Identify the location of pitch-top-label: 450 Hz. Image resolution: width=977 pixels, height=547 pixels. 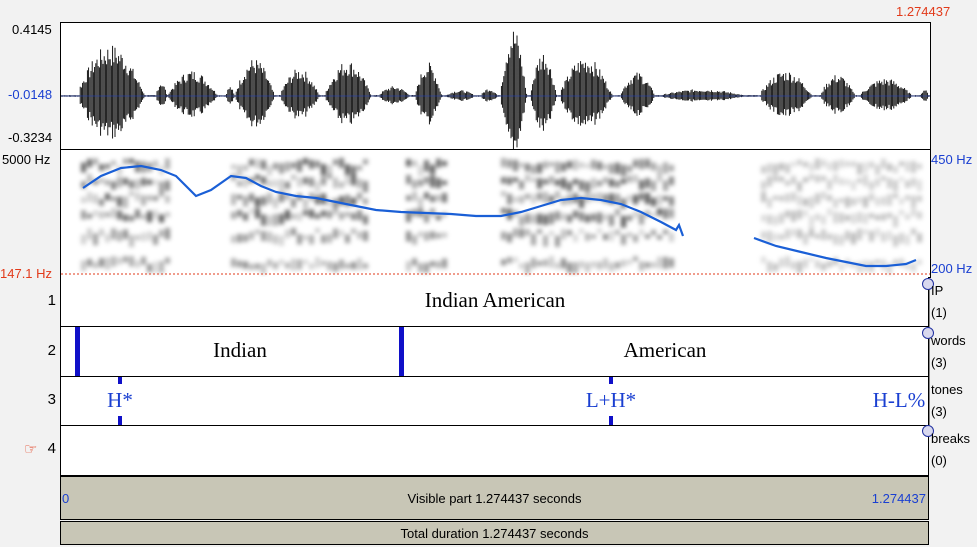
(952, 159).